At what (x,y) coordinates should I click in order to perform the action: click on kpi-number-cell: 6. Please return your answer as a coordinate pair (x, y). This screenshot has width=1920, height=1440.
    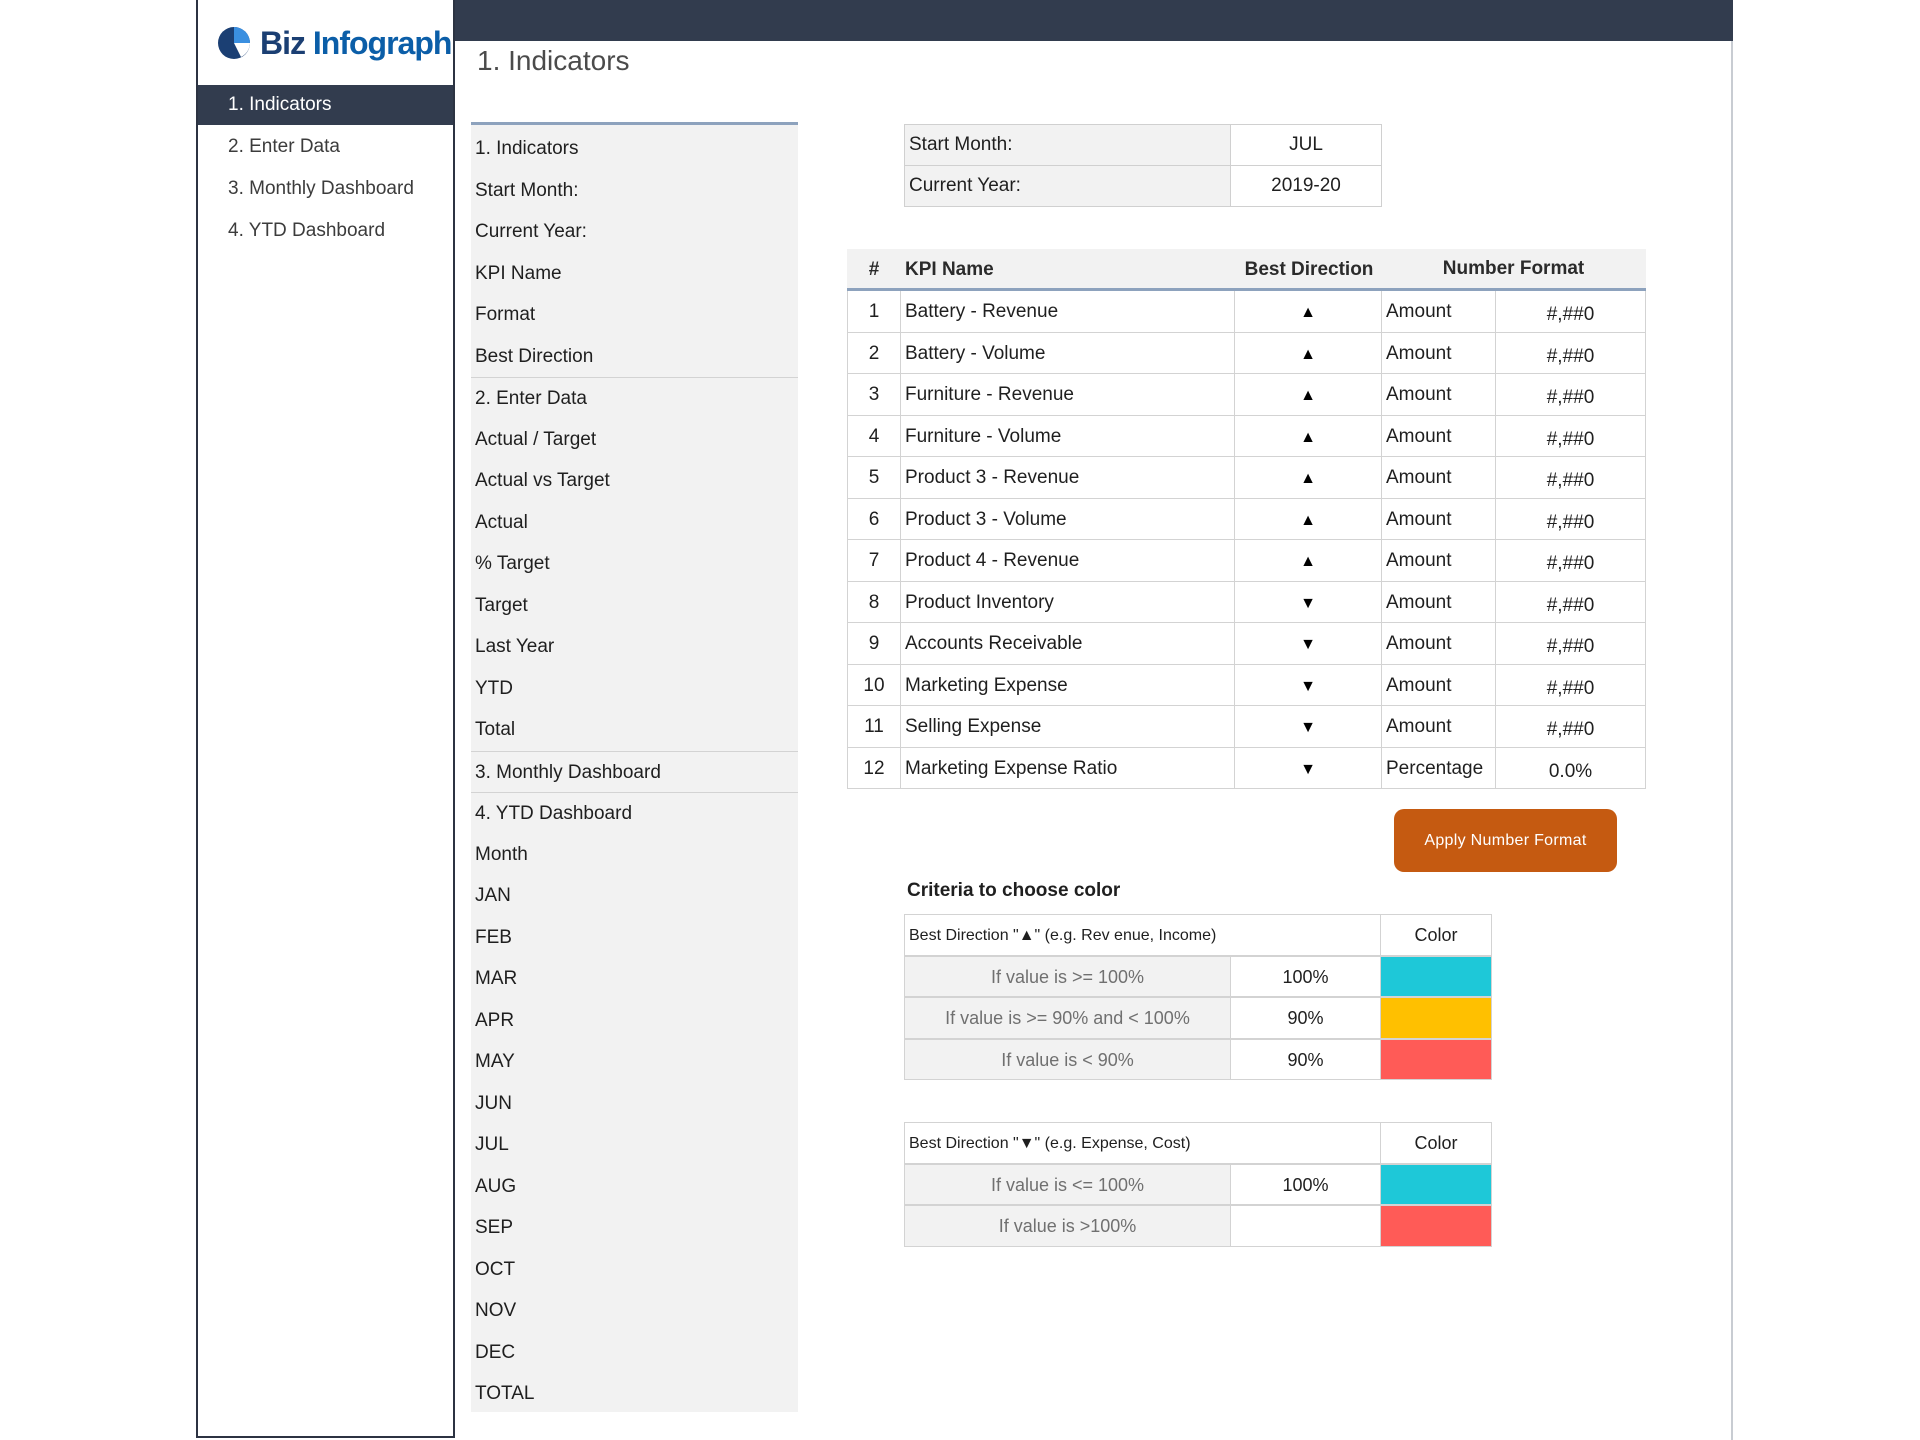
    Looking at the image, I should click on (874, 519).